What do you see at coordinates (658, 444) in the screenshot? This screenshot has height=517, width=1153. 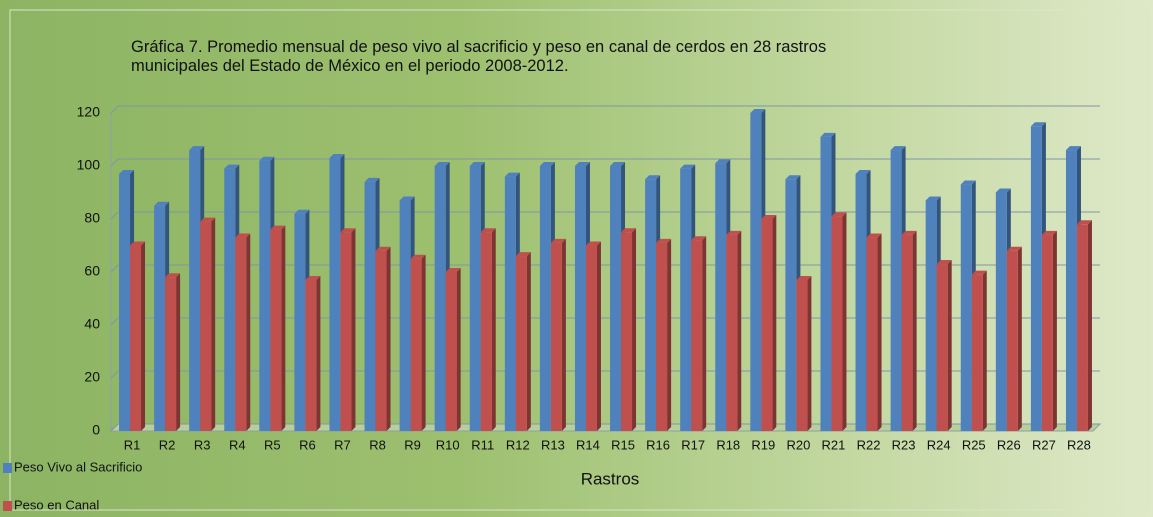 I see `x-tick-label: R16` at bounding box center [658, 444].